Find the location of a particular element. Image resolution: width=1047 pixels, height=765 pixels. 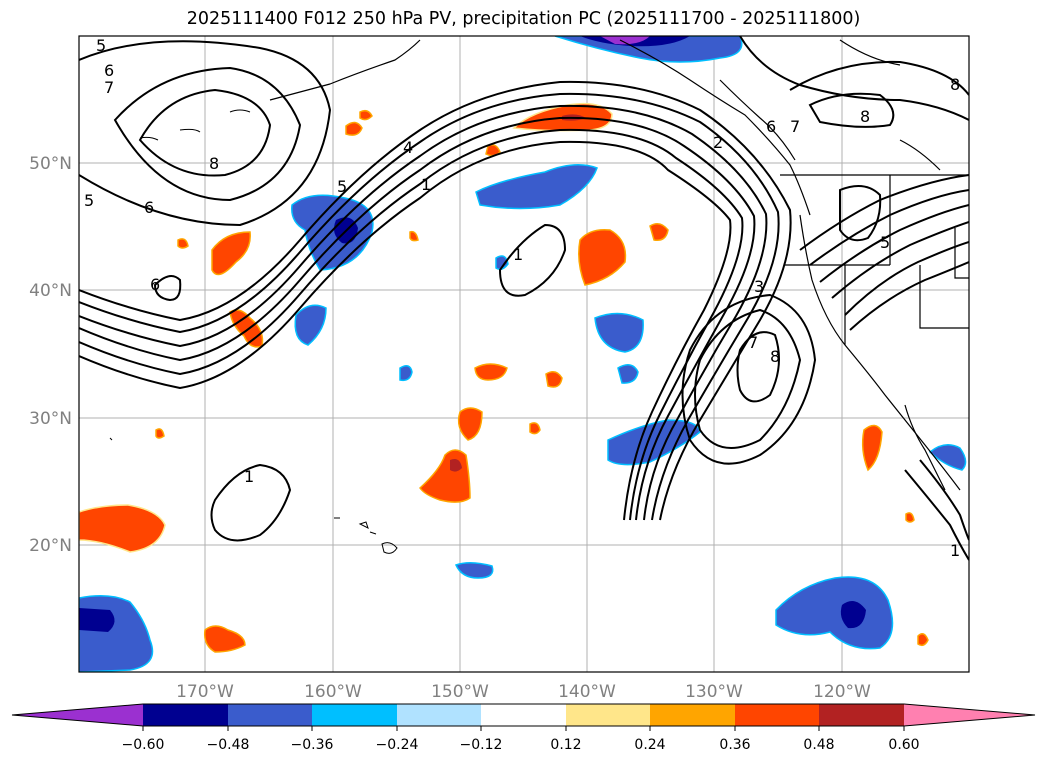

colorbar-tick-label: 0.48 is located at coordinates (818, 745).